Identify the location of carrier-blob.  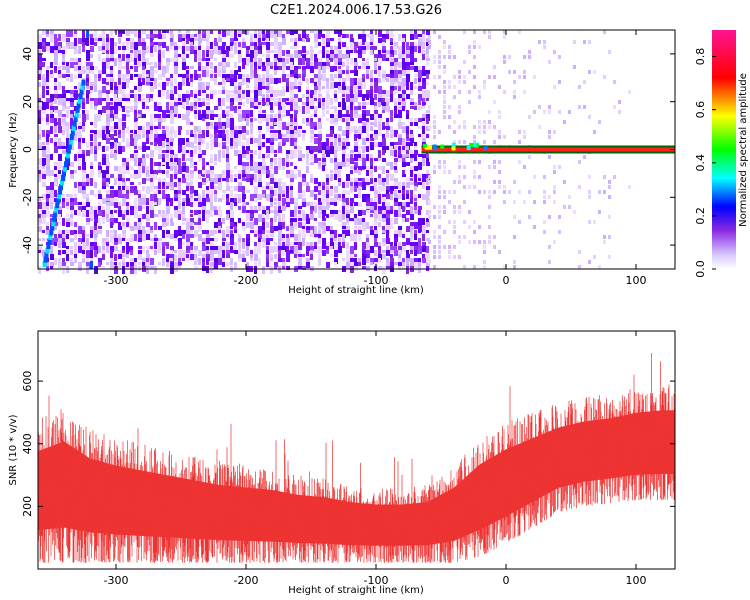
(468, 148).